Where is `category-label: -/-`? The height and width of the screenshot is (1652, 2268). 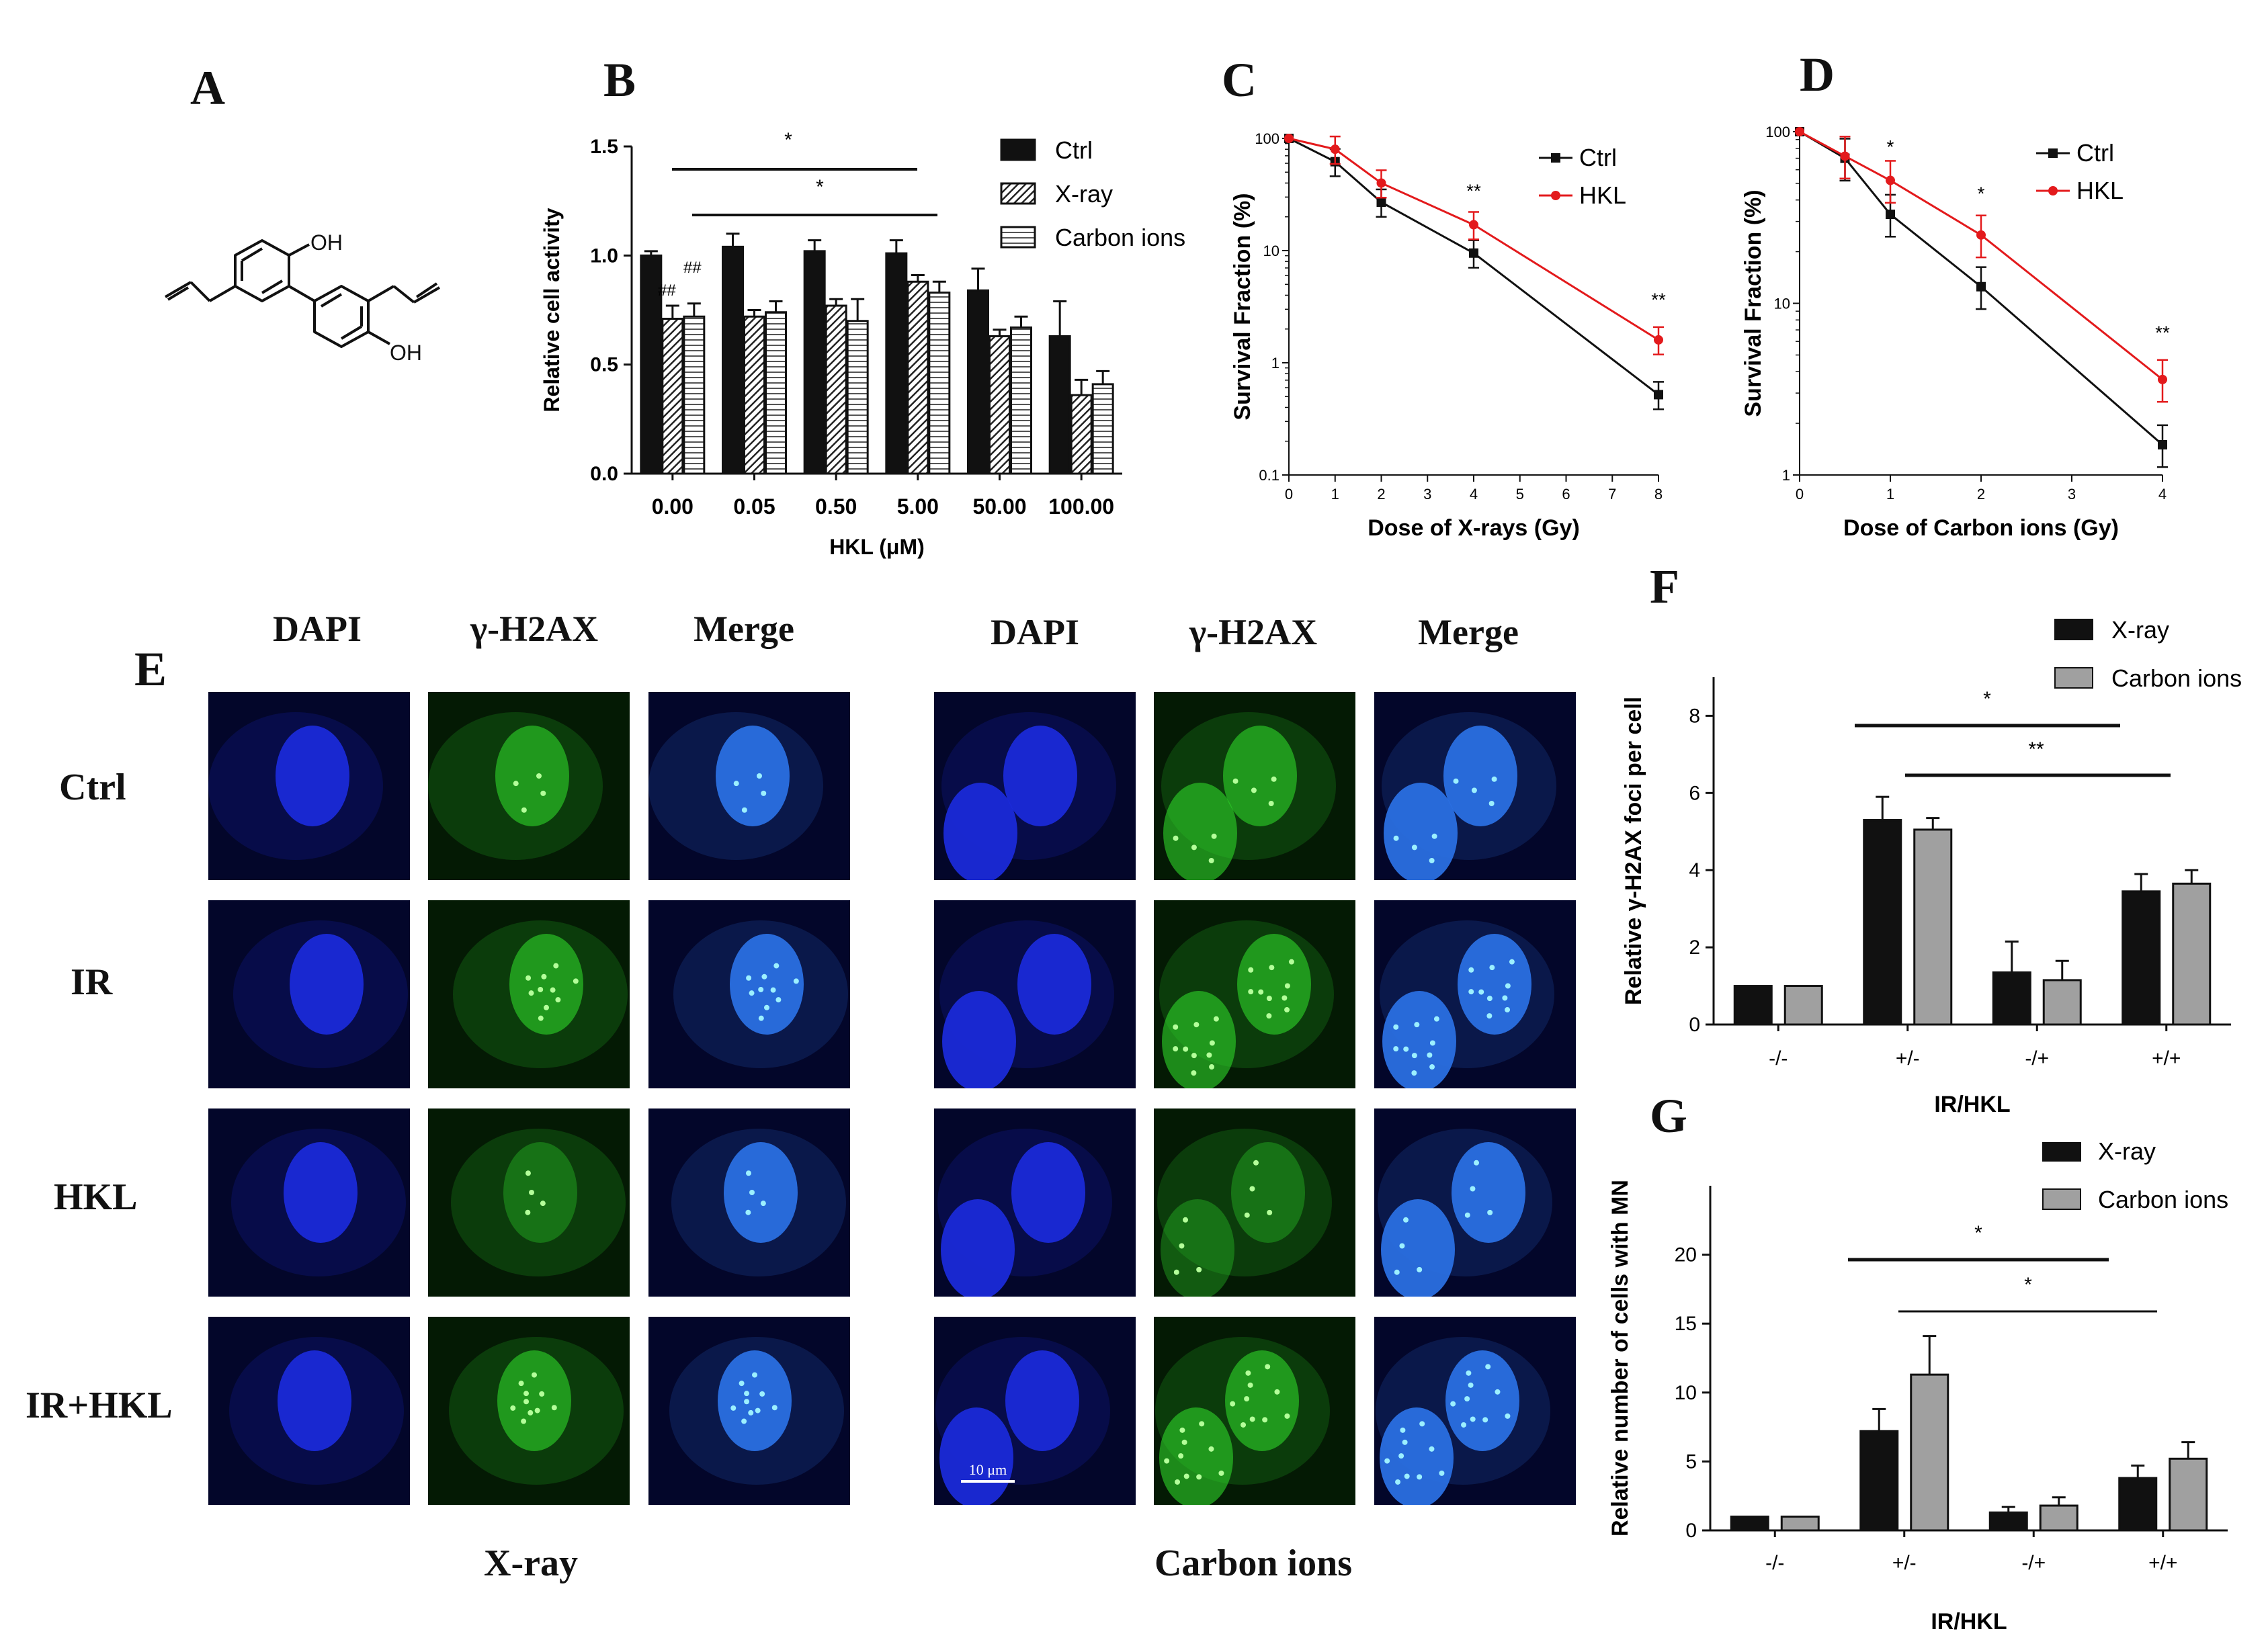 category-label: -/- is located at coordinates (1779, 1058).